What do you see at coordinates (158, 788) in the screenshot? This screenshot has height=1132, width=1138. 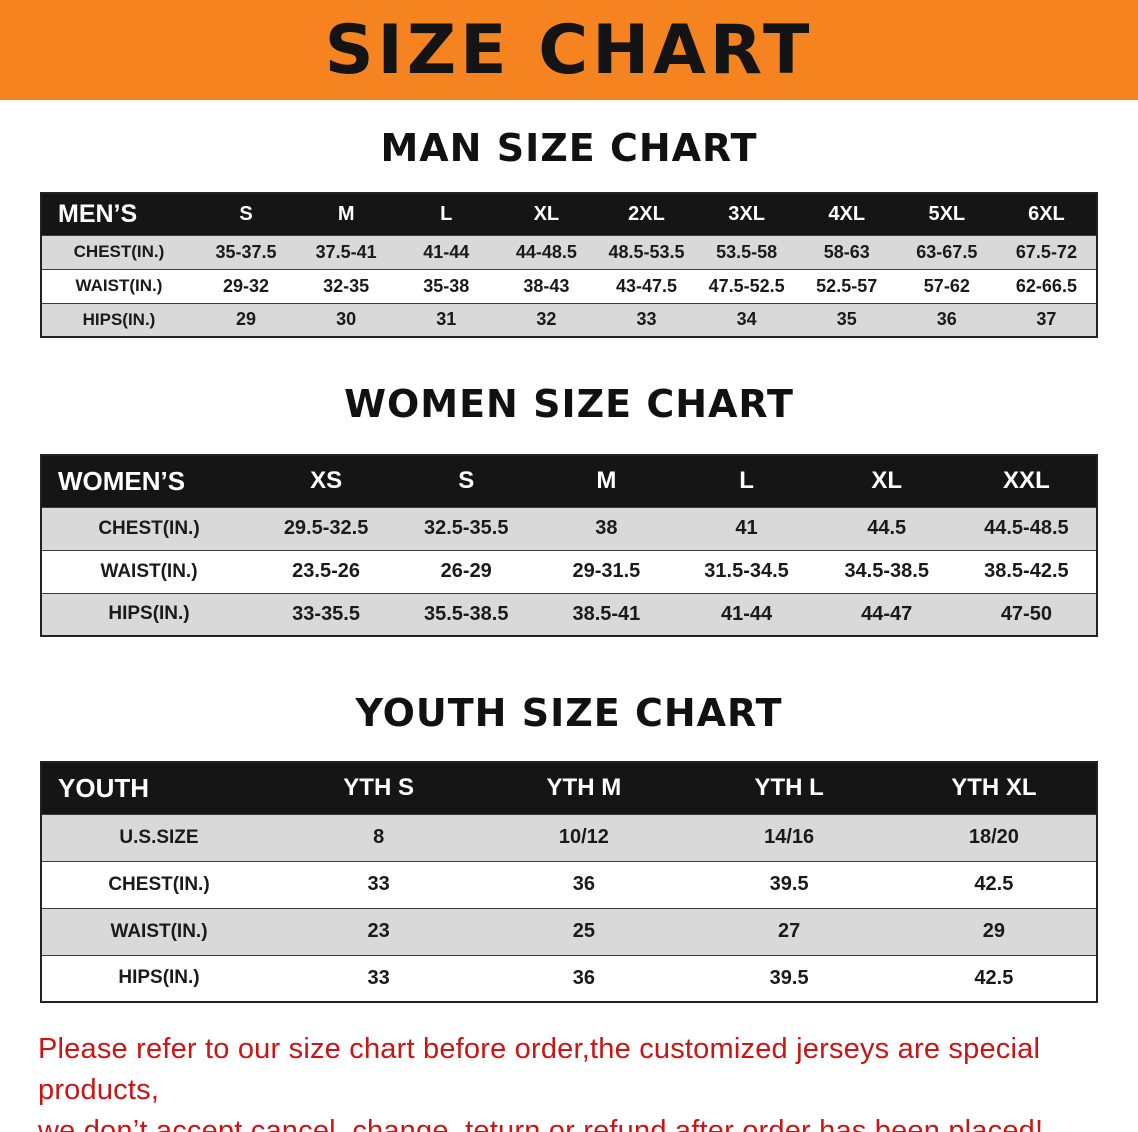 I see `youth-table-title: YOUTH` at bounding box center [158, 788].